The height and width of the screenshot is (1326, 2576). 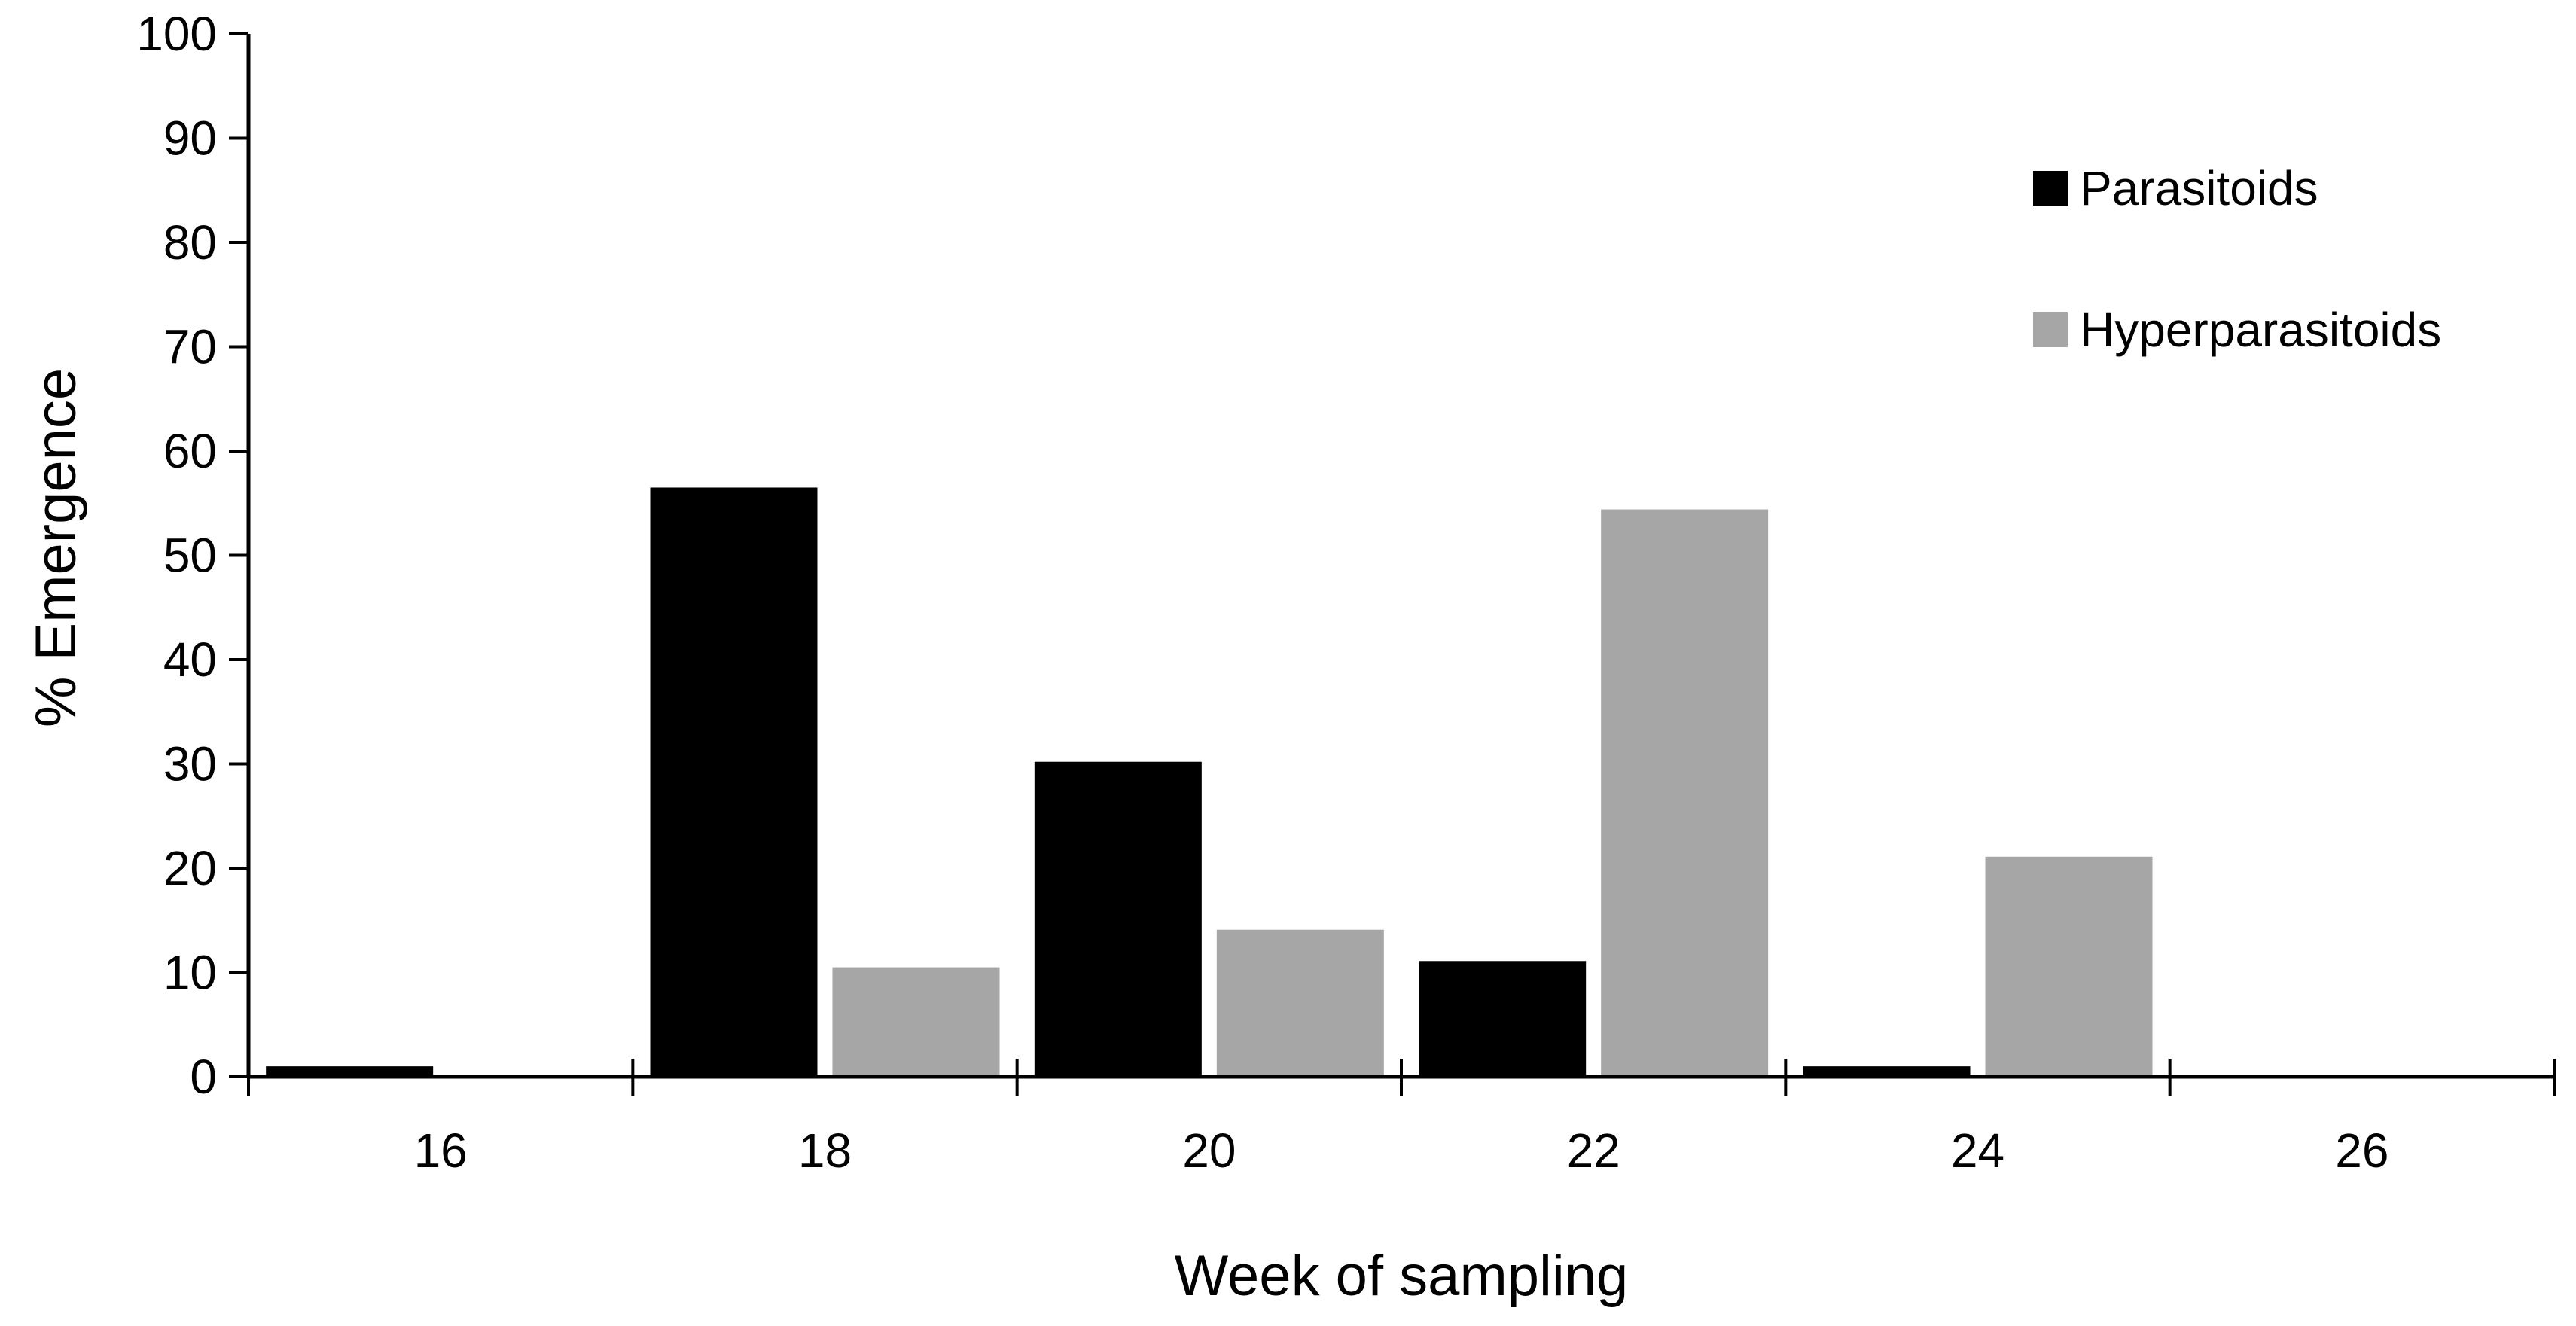 I want to click on legend-label-hyperparasitoids: Hyperparasitoids, so click(x=2260, y=330).